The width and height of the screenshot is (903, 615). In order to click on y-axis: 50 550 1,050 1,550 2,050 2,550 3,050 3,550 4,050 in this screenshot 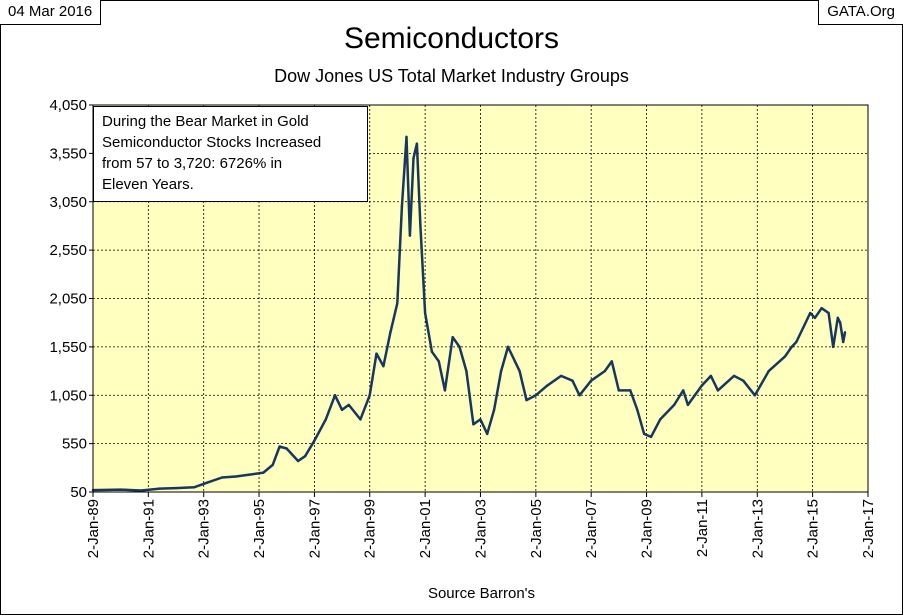, I will do `click(71, 299)`.